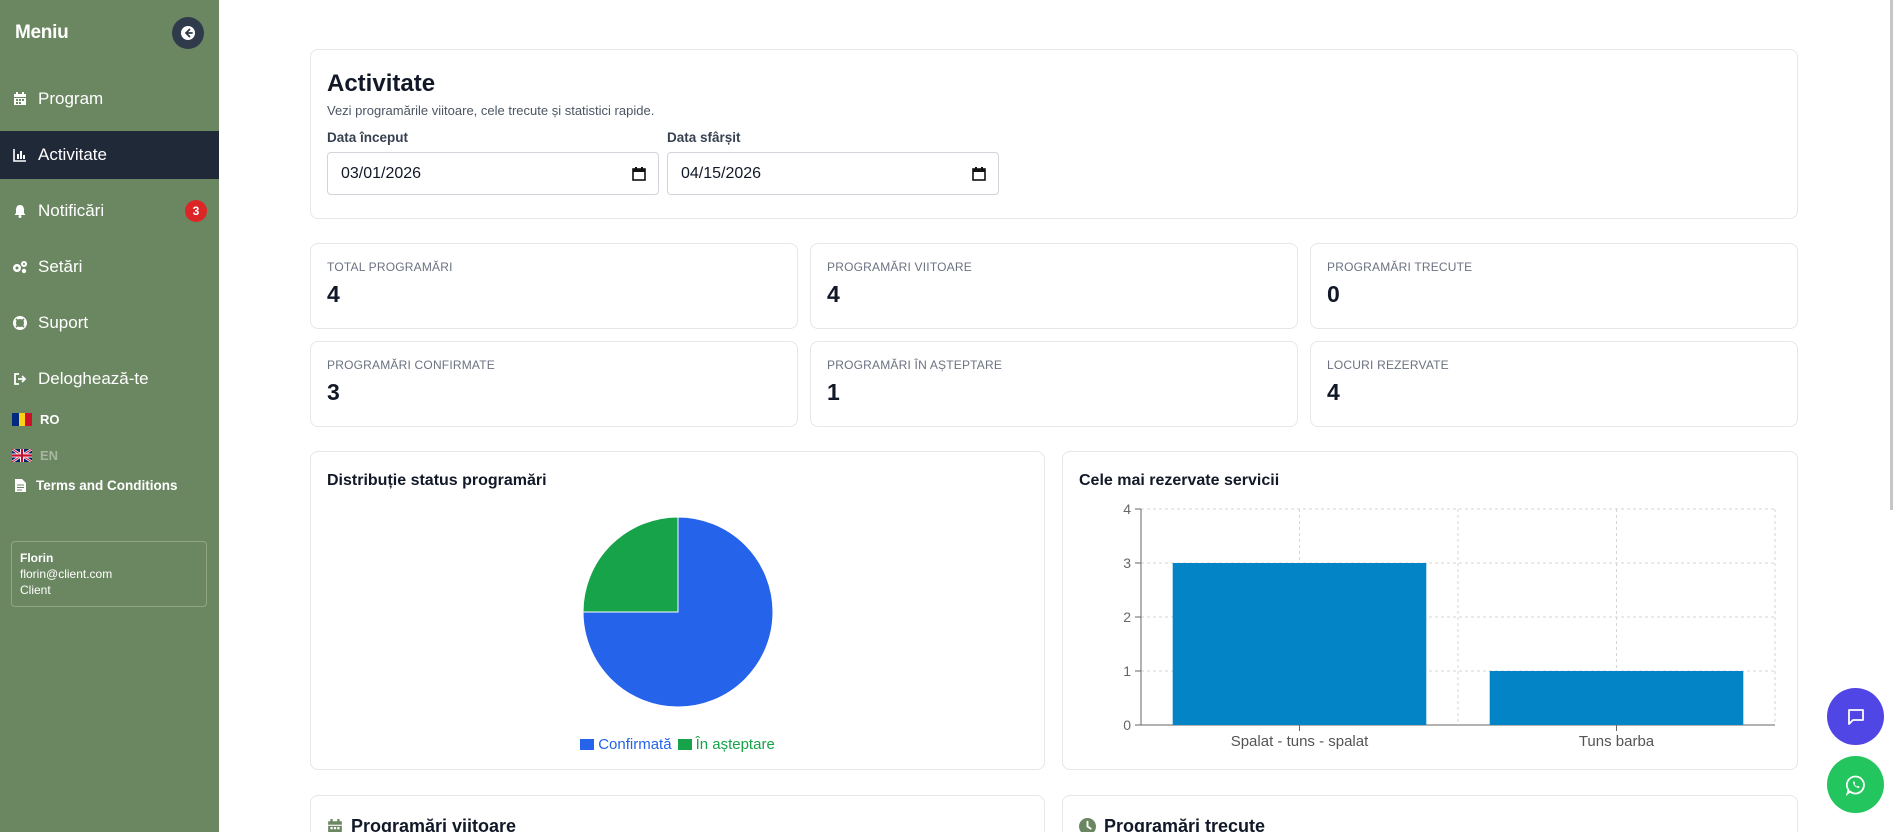 Image resolution: width=1893 pixels, height=832 pixels. I want to click on collapse-sidebar-button, so click(188, 33).